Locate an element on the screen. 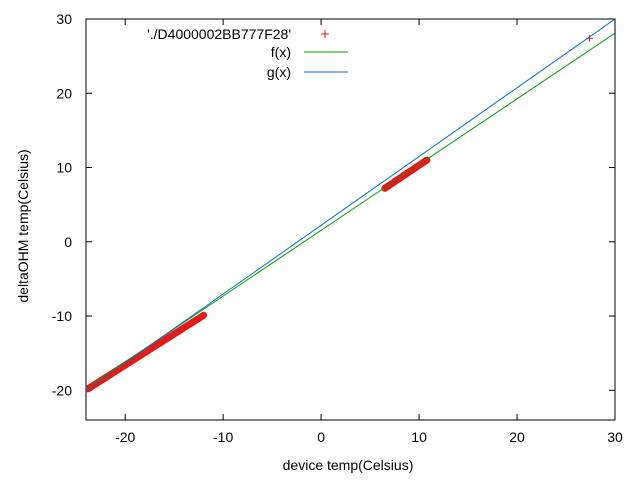 This screenshot has width=640, height=480. x-tick-label: 30 is located at coordinates (615, 437).